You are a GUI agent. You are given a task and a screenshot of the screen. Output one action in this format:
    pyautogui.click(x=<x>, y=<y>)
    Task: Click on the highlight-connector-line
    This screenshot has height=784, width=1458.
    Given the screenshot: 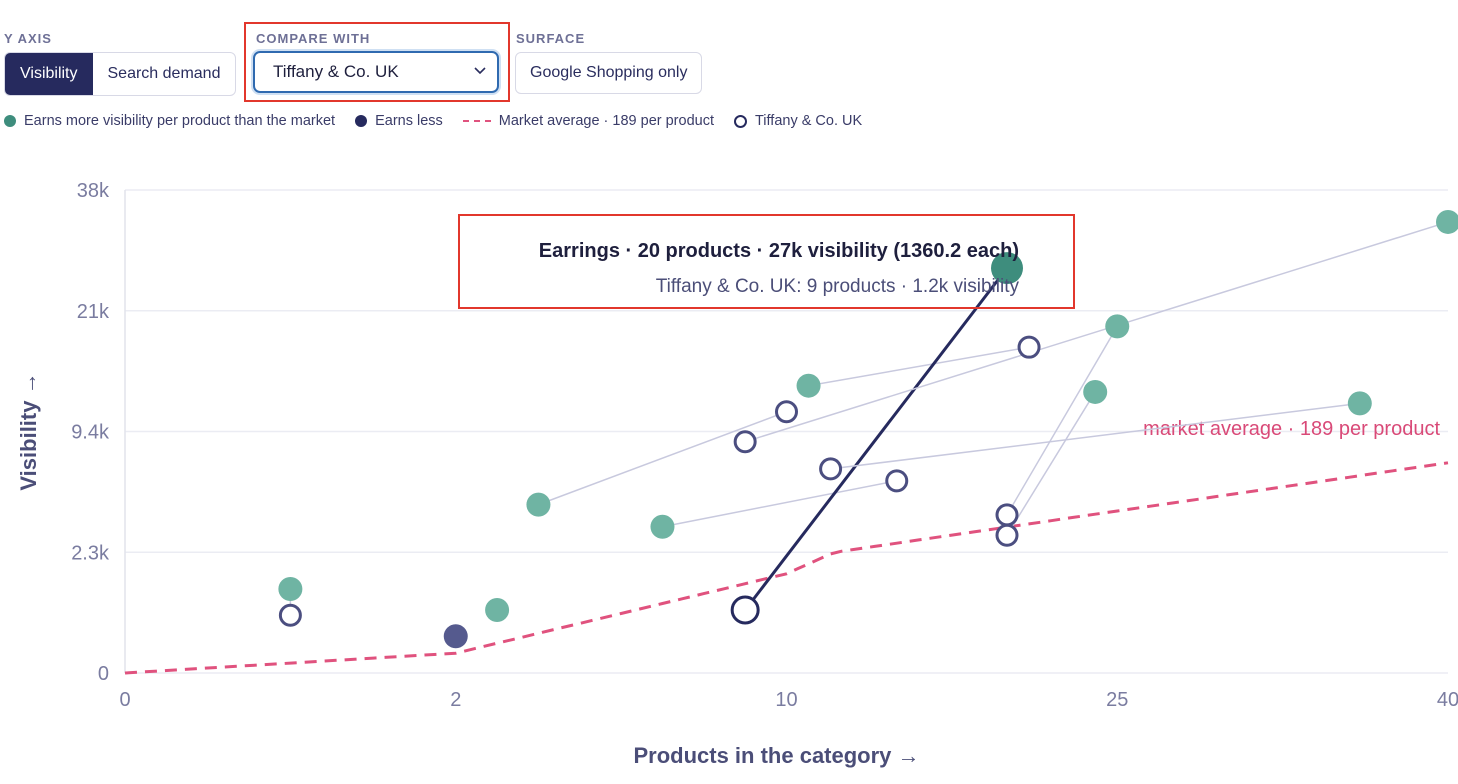 What is the action you would take?
    pyautogui.click(x=876, y=439)
    